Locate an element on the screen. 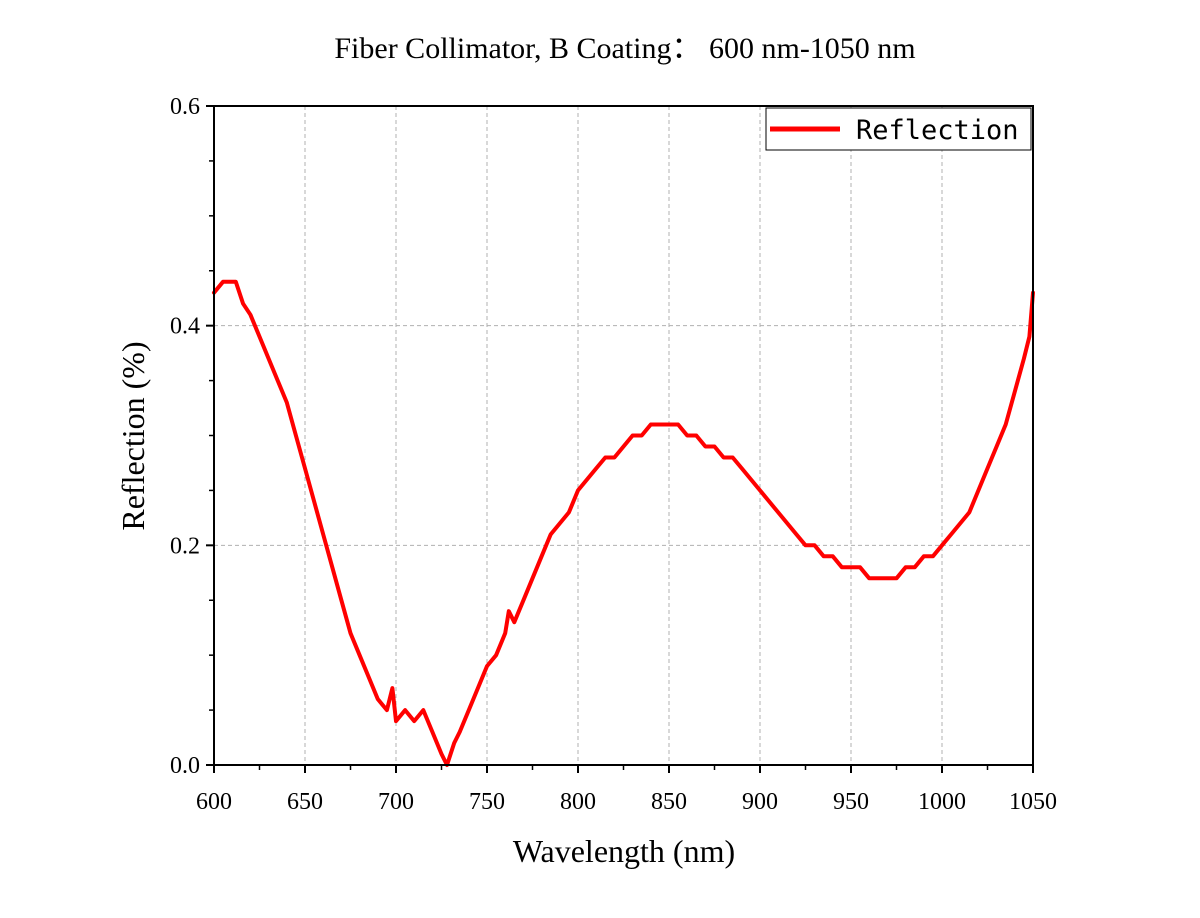 The width and height of the screenshot is (1200, 918). x-axis-label: Wavelength (nm) is located at coordinates (624, 851).